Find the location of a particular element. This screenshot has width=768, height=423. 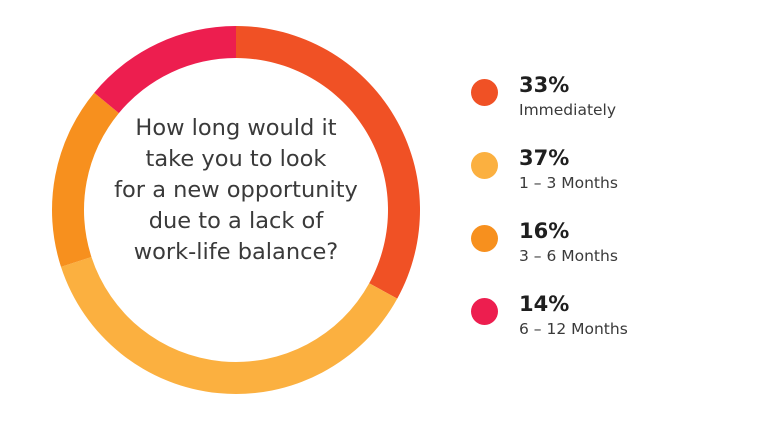

legend-item: 33% Immediately is located at coordinates (616, 109).